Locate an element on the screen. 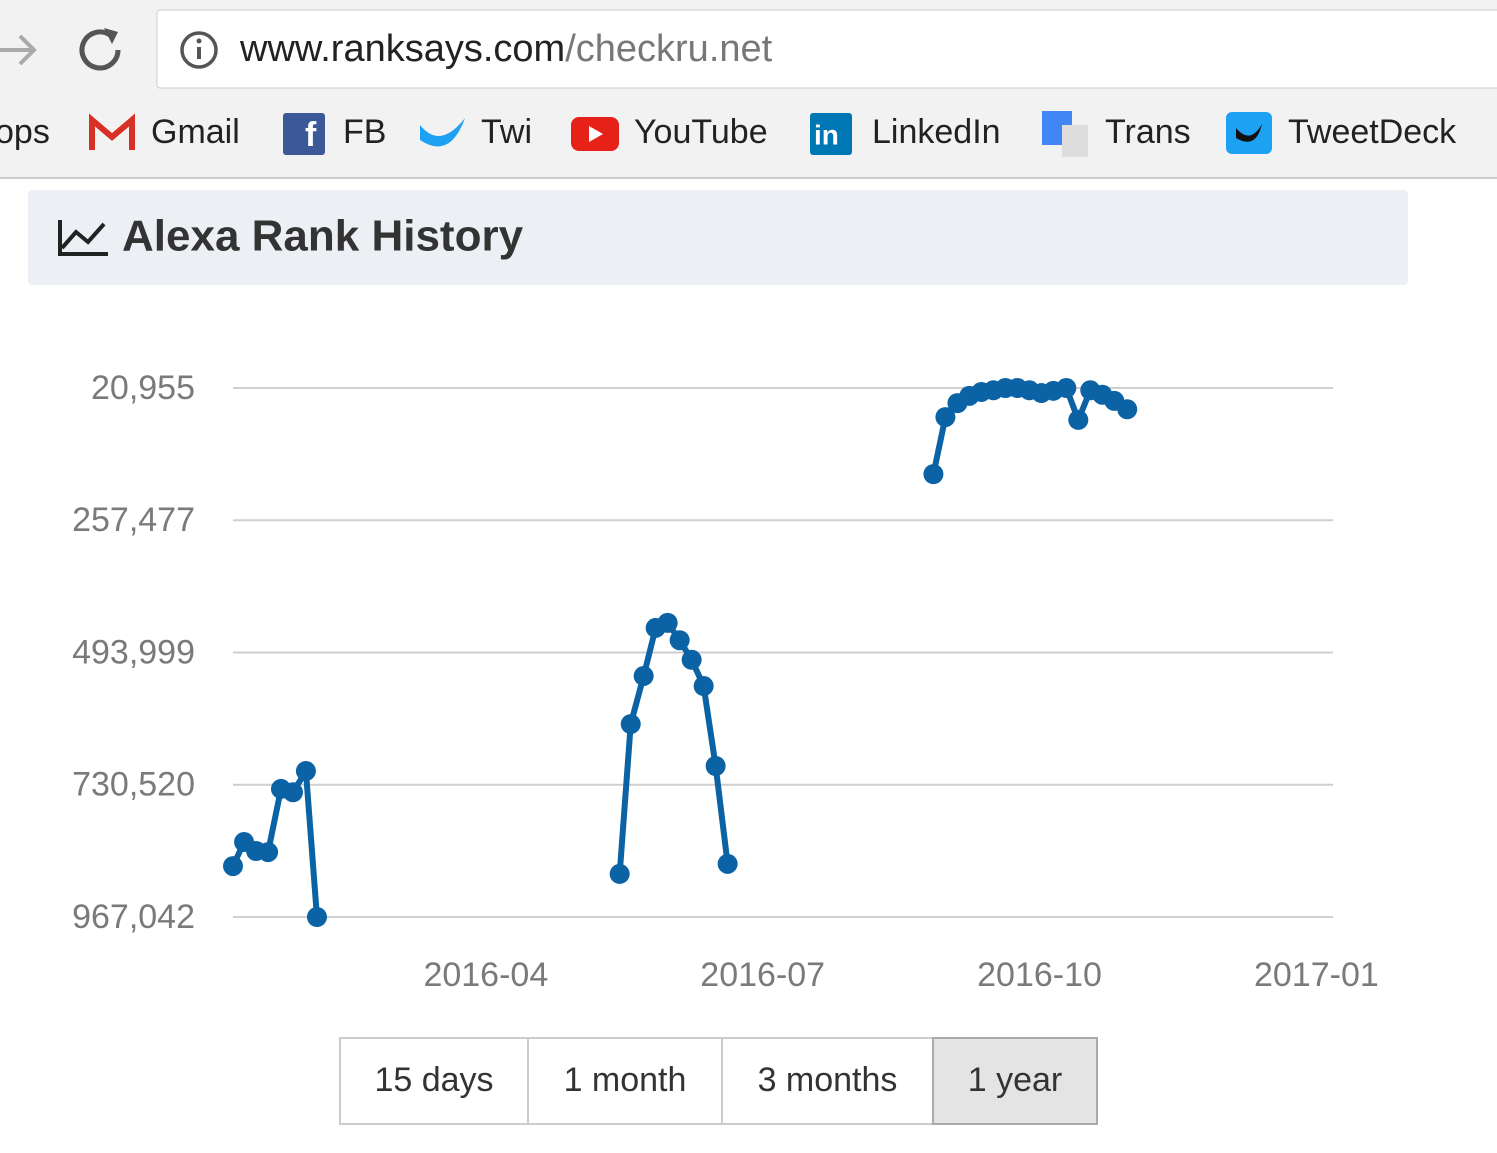 The image size is (1497, 1153). bookmark: LinkedIn is located at coordinates (936, 132).